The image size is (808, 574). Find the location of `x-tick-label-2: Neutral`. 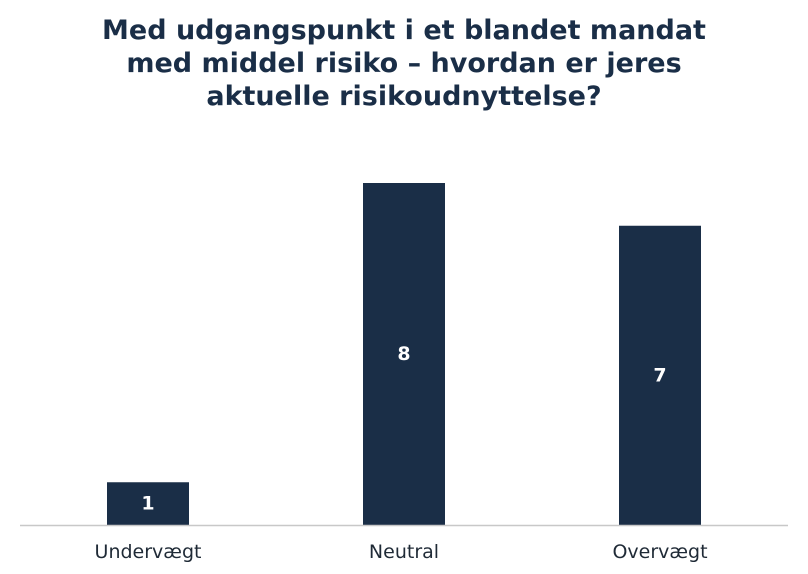

x-tick-label-2: Neutral is located at coordinates (404, 552).